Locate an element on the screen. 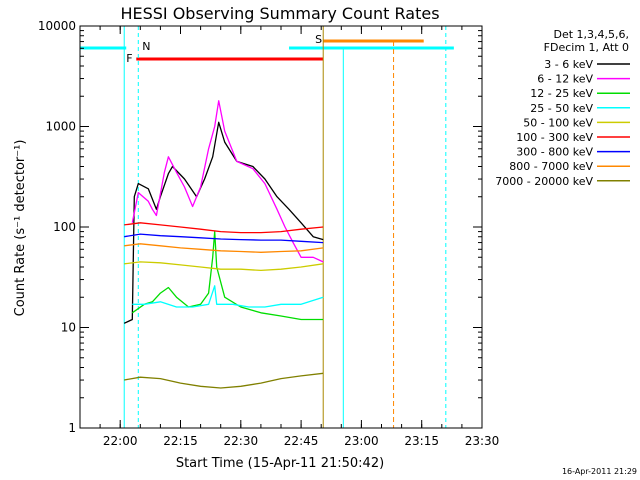  legend-header-line-2: FDecim 1, Att 0 is located at coordinates (586, 47).